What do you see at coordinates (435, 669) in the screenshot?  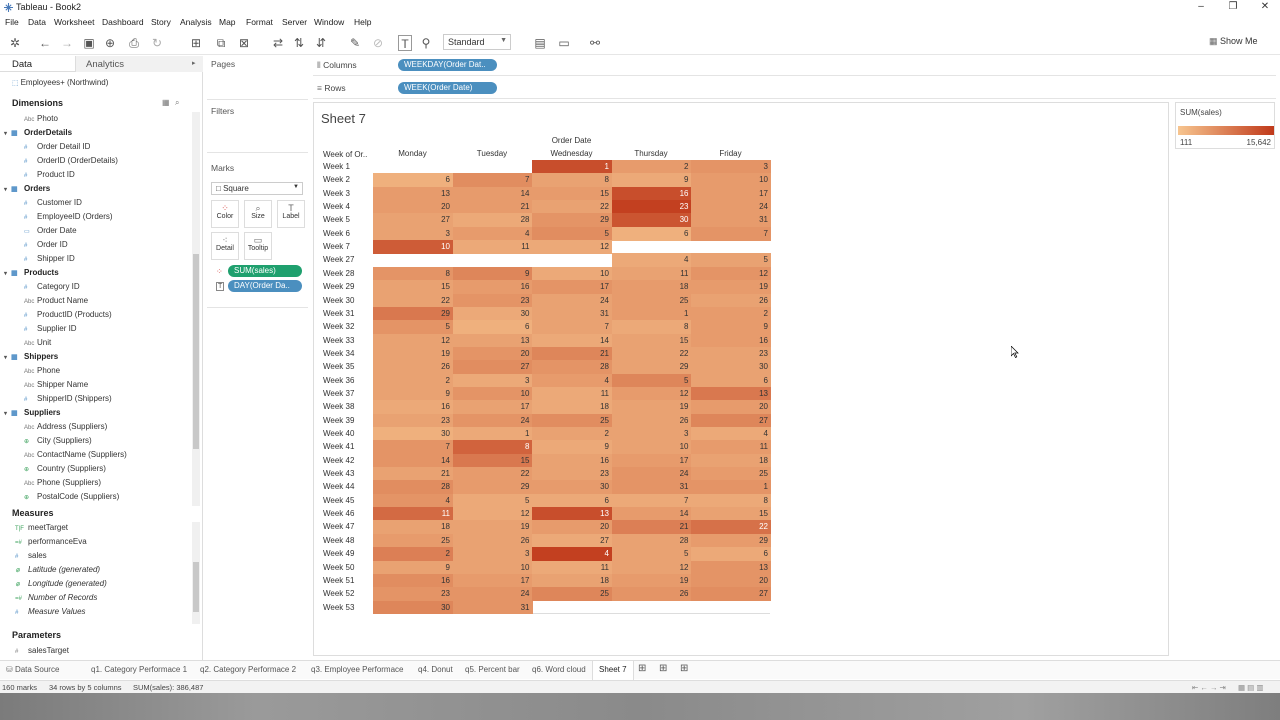 I see `tab-q4: q4. Donut` at bounding box center [435, 669].